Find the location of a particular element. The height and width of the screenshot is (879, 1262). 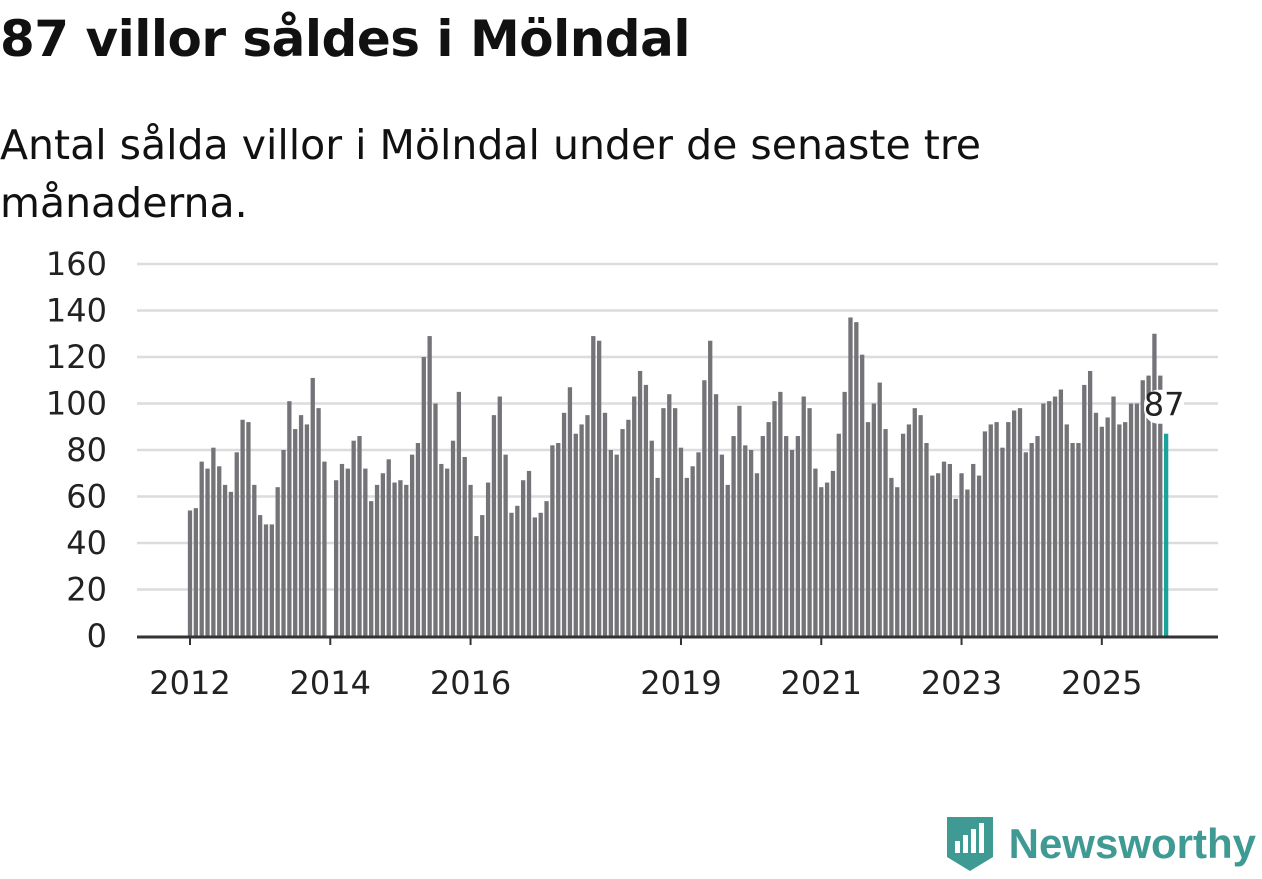

y-tick-label: 60 is located at coordinates (86, 497).